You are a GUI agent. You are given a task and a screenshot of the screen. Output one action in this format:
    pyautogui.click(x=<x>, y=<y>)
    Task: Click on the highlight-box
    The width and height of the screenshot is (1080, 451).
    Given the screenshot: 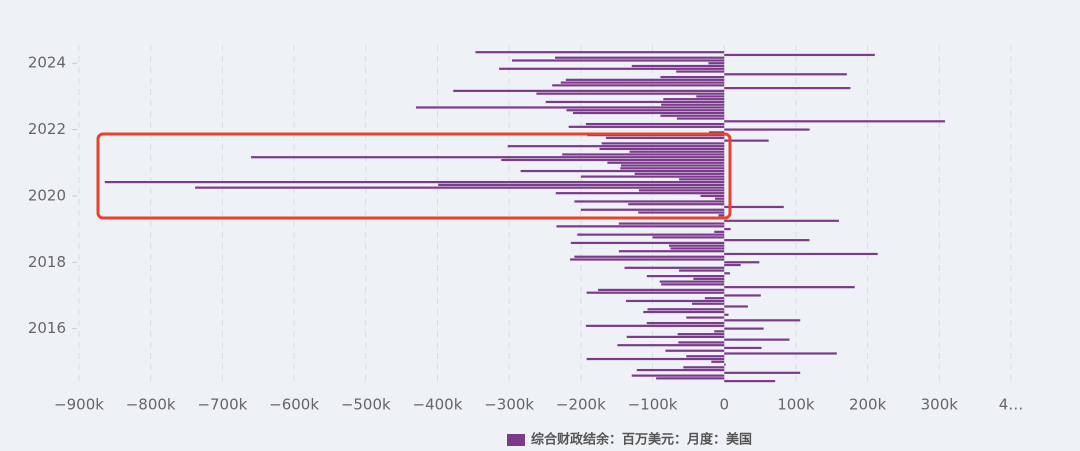 What is the action you would take?
    pyautogui.click(x=414, y=176)
    